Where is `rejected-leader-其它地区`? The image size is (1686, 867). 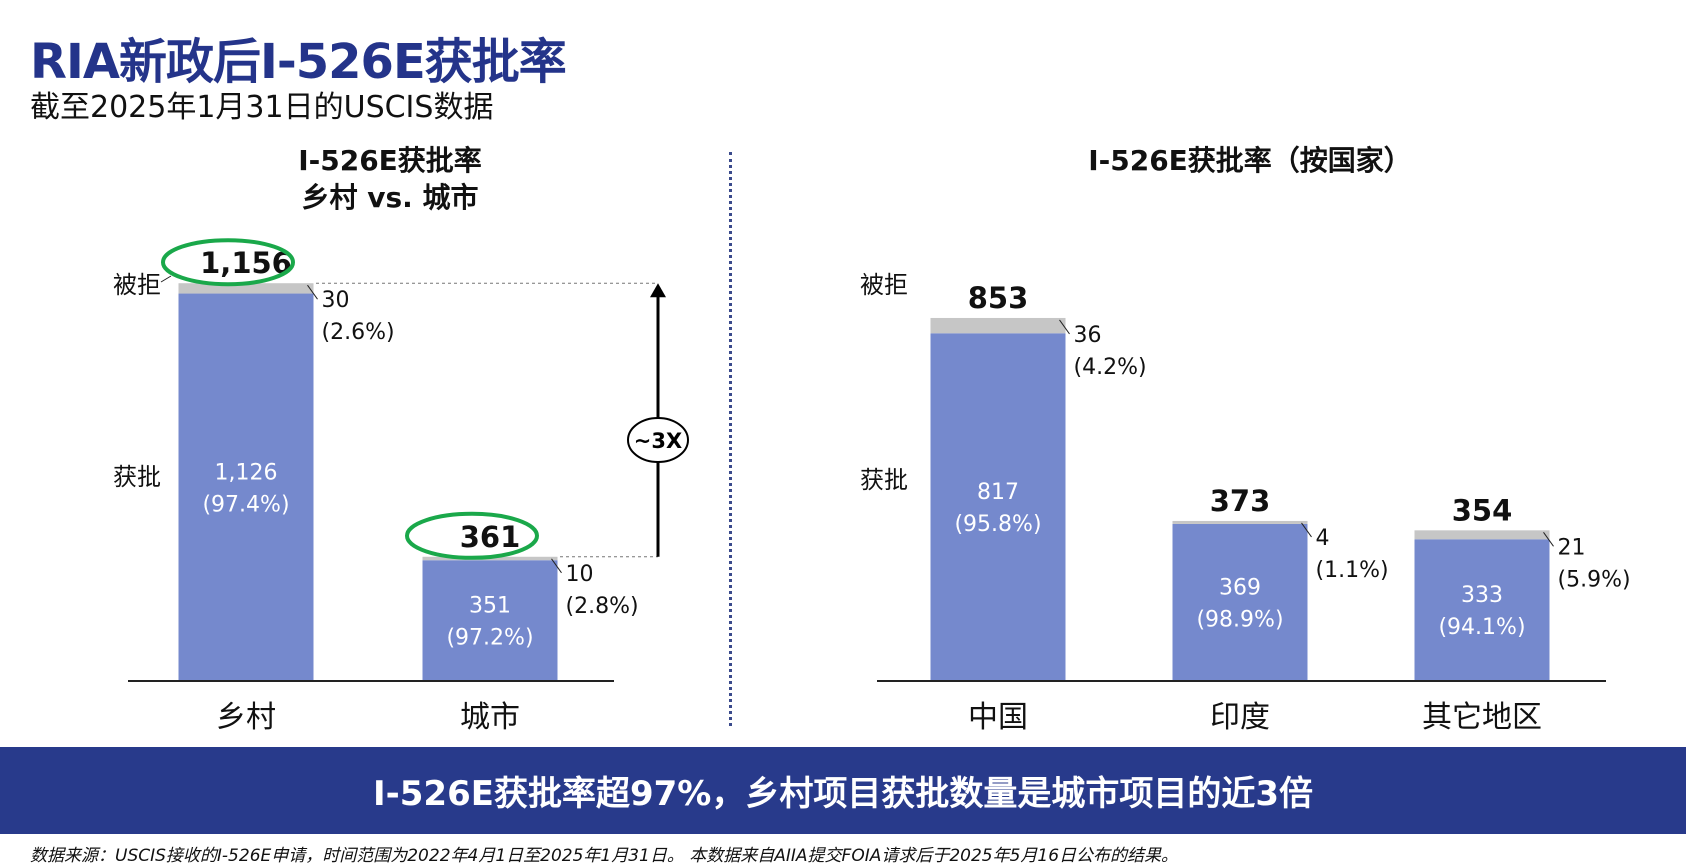
rejected-leader-其它地区 is located at coordinates (1548, 539).